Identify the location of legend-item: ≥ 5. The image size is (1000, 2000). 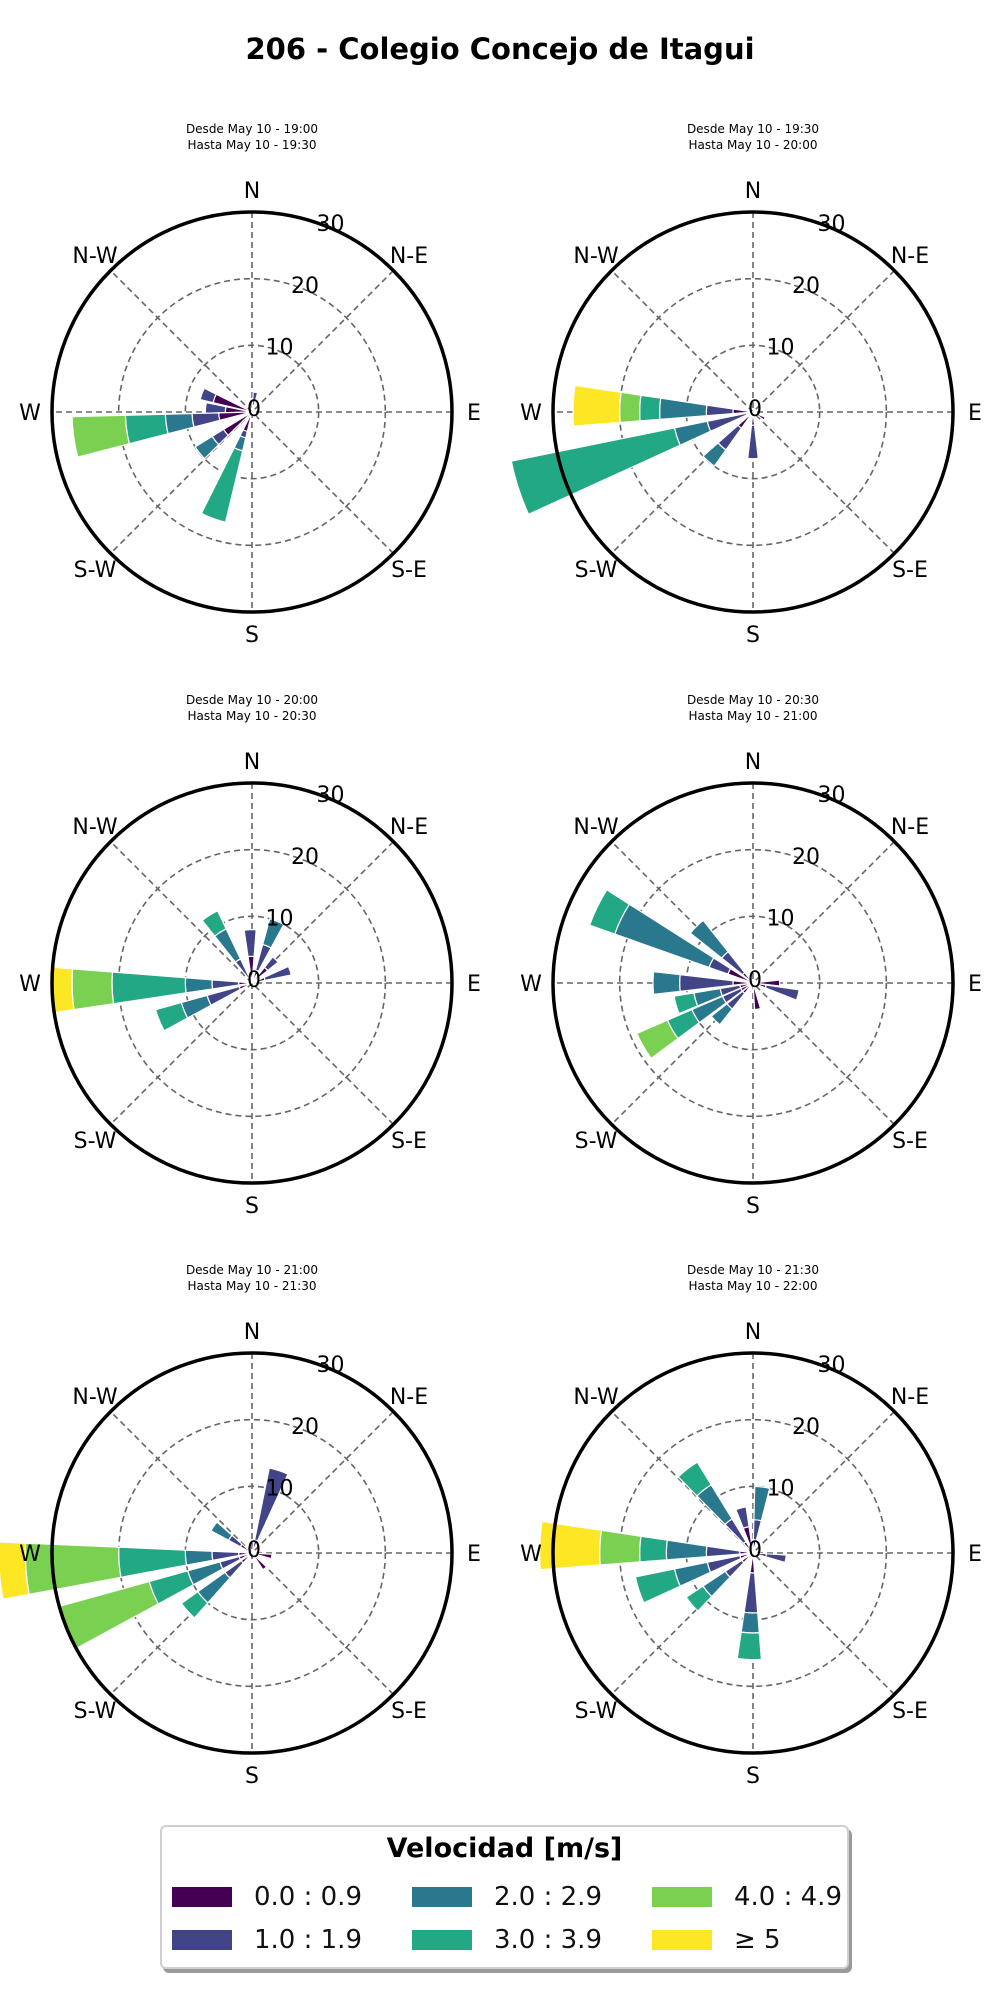
(716, 1940).